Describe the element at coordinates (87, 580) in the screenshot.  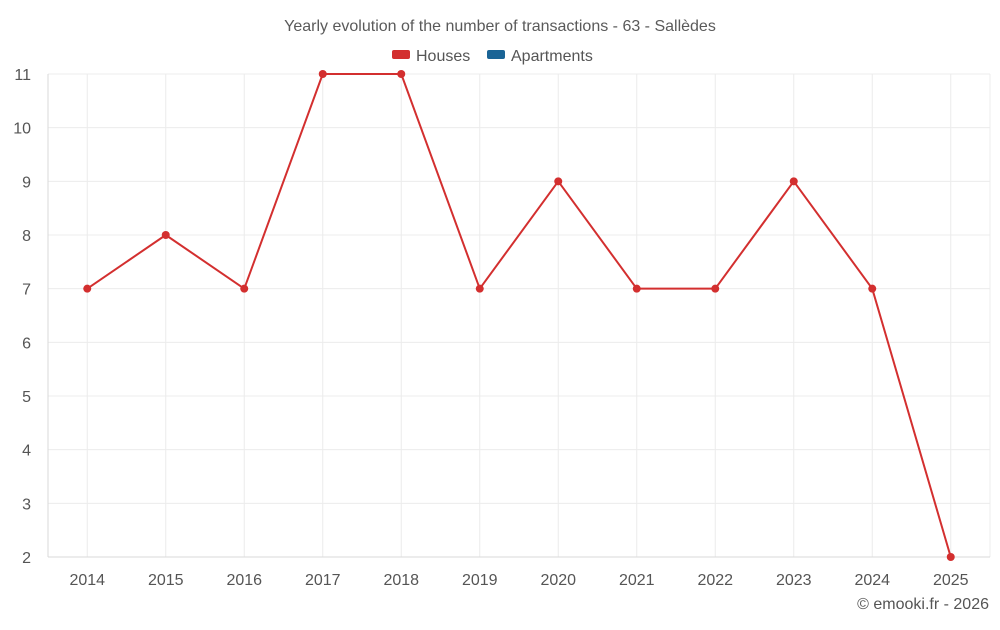
I see `x-tick-label: 2014` at that location.